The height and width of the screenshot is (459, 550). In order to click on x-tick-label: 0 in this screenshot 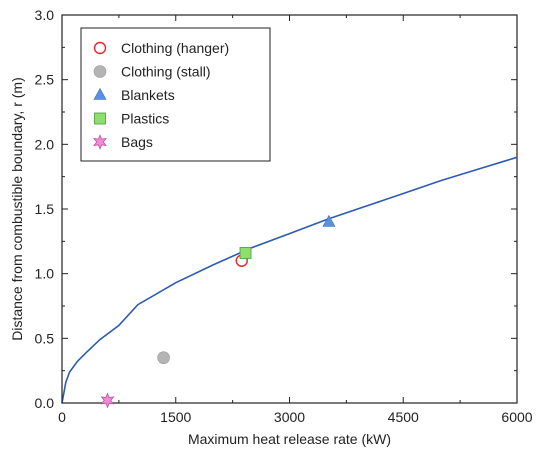, I will do `click(62, 417)`.